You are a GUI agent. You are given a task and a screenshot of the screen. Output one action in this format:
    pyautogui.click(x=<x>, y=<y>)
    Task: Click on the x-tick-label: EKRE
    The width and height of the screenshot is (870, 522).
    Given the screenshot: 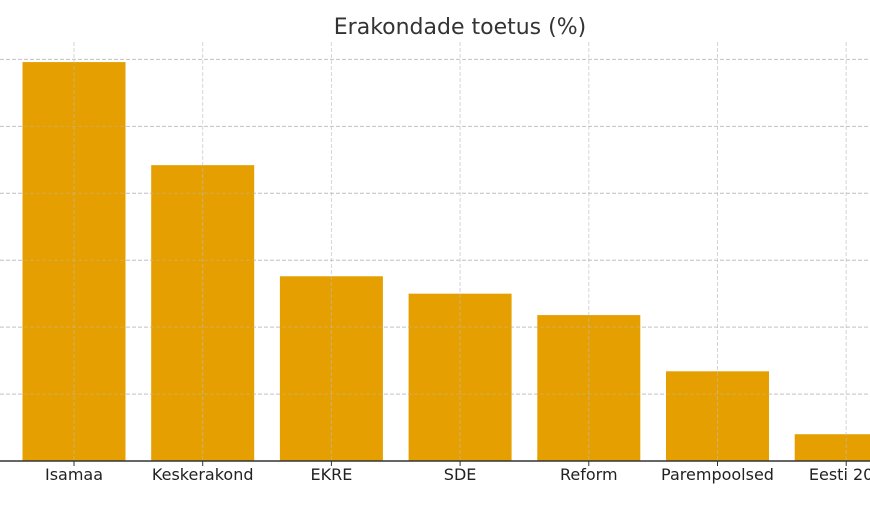 What is the action you would take?
    pyautogui.click(x=331, y=474)
    